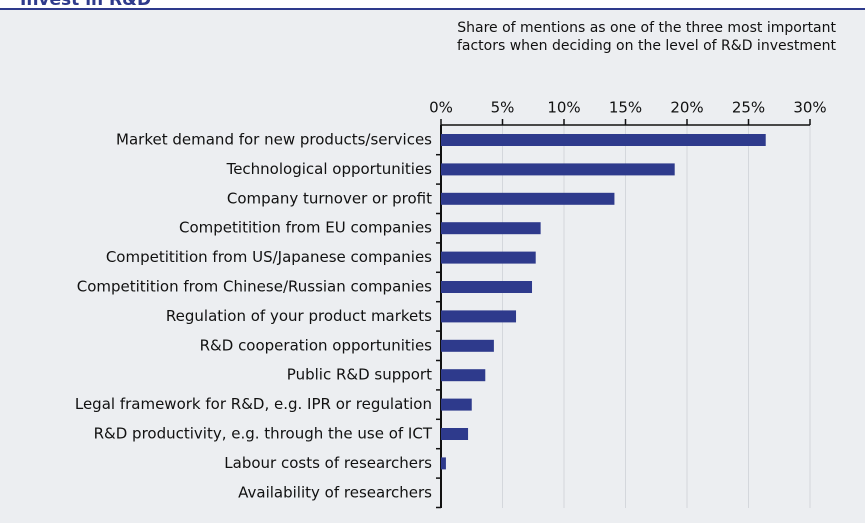 Image resolution: width=865 pixels, height=523 pixels. Describe the element at coordinates (335, 492) in the screenshot. I see `y-tick-label: Availability of researchers` at that location.